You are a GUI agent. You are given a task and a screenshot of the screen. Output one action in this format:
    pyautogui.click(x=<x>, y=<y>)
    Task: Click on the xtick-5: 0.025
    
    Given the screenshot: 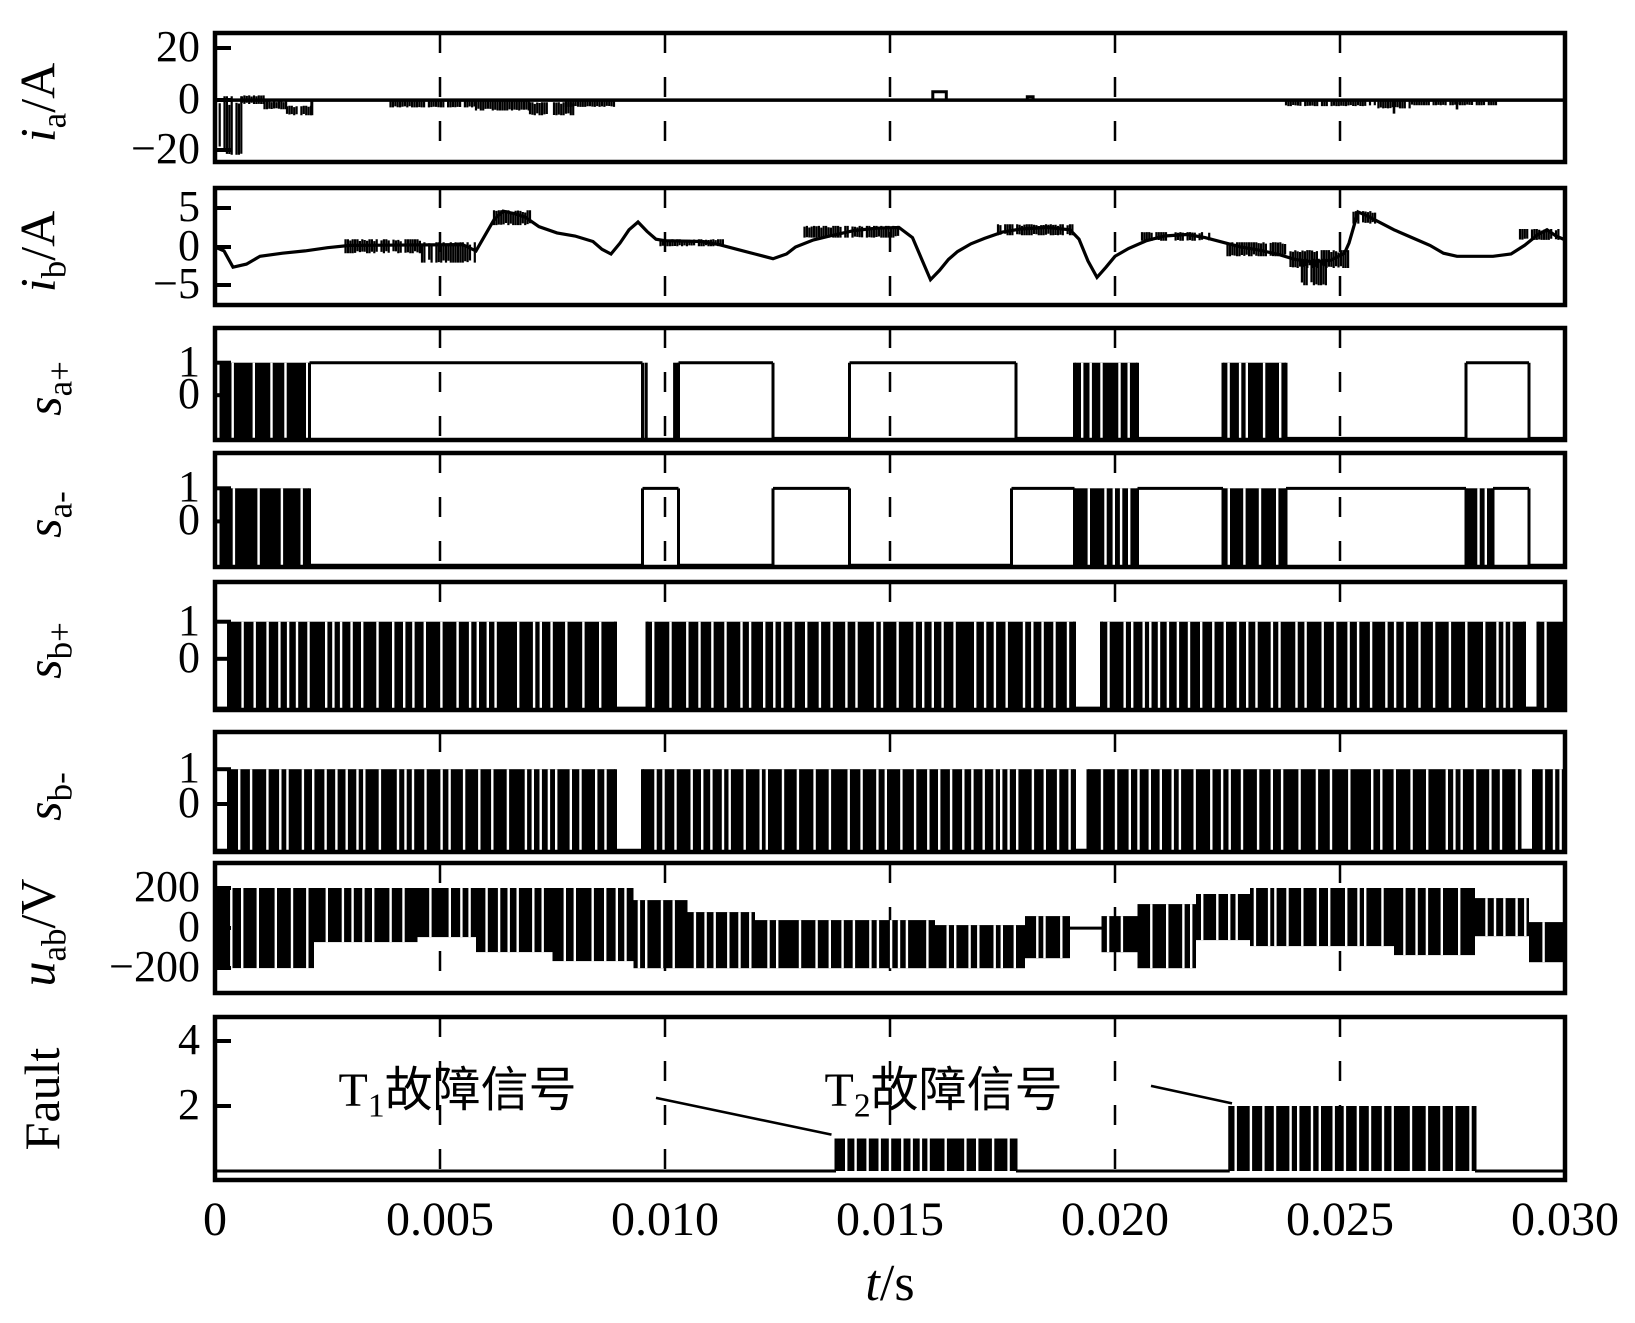 What is the action you would take?
    pyautogui.click(x=1340, y=1219)
    